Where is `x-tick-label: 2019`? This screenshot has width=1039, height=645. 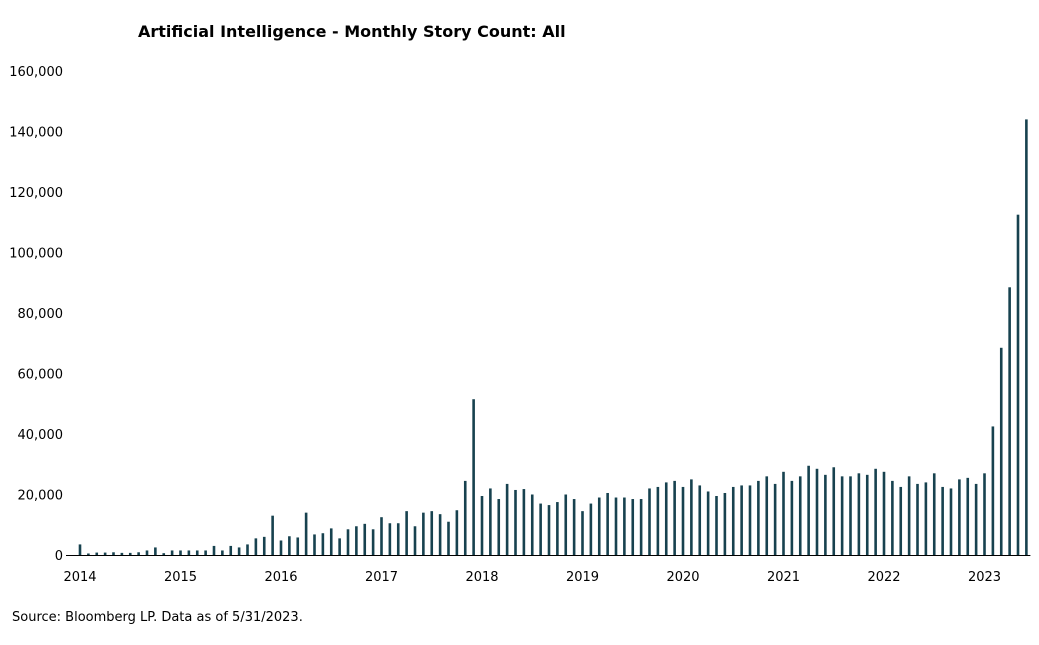
x-tick-label: 2019 is located at coordinates (582, 577).